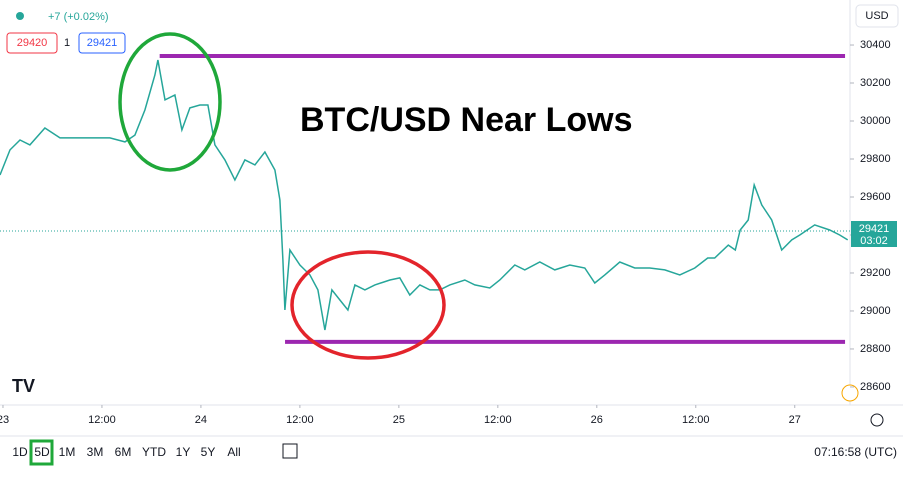 The width and height of the screenshot is (903, 480). What do you see at coordinates (875, 387) in the screenshot?
I see `y-tick-label: 28600` at bounding box center [875, 387].